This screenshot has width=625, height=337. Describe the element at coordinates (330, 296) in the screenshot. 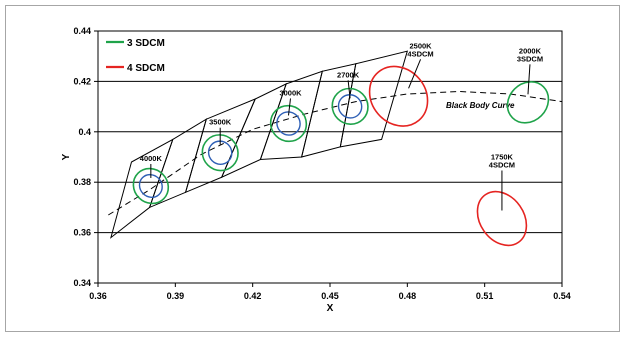

I see `x-tick-label: 0.45` at that location.